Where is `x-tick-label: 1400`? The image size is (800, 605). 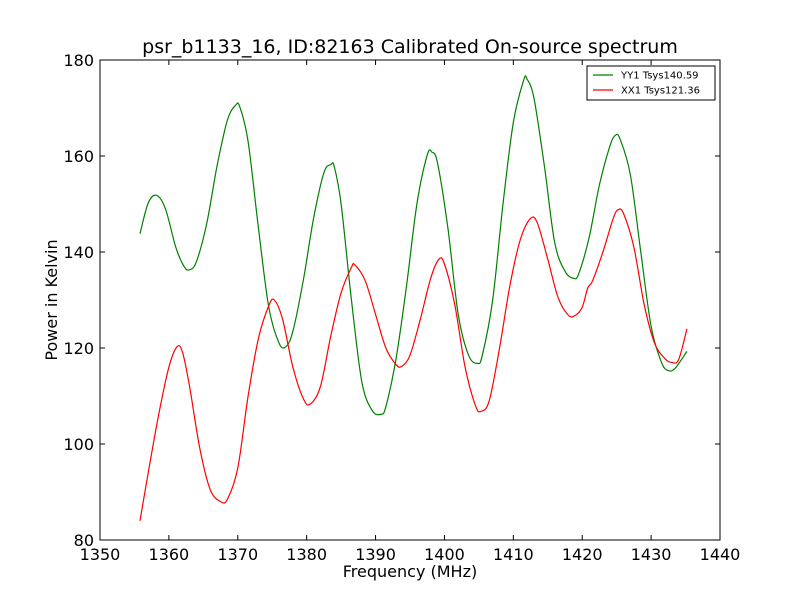
x-tick-label: 1400 is located at coordinates (444, 554).